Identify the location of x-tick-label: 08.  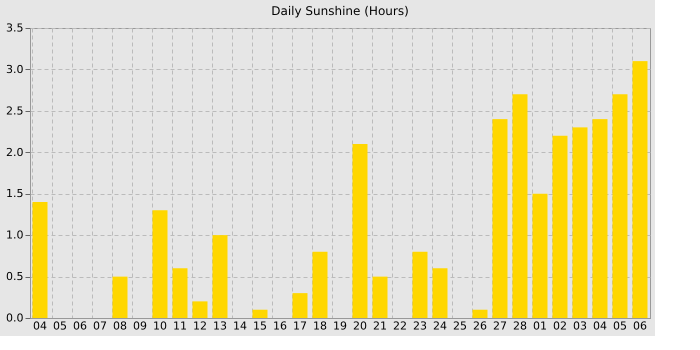
(120, 326).